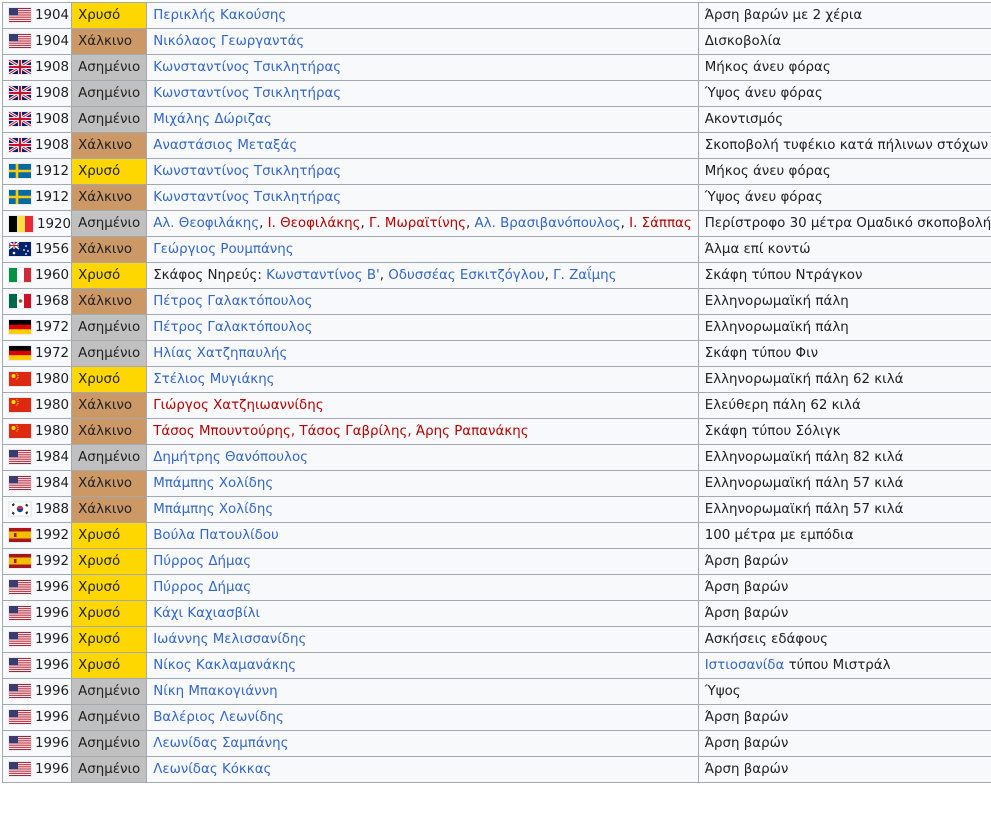  I want to click on event-cell: Σκοποβολή τυφέκιο κατά πήλινων στόχων, so click(844, 145).